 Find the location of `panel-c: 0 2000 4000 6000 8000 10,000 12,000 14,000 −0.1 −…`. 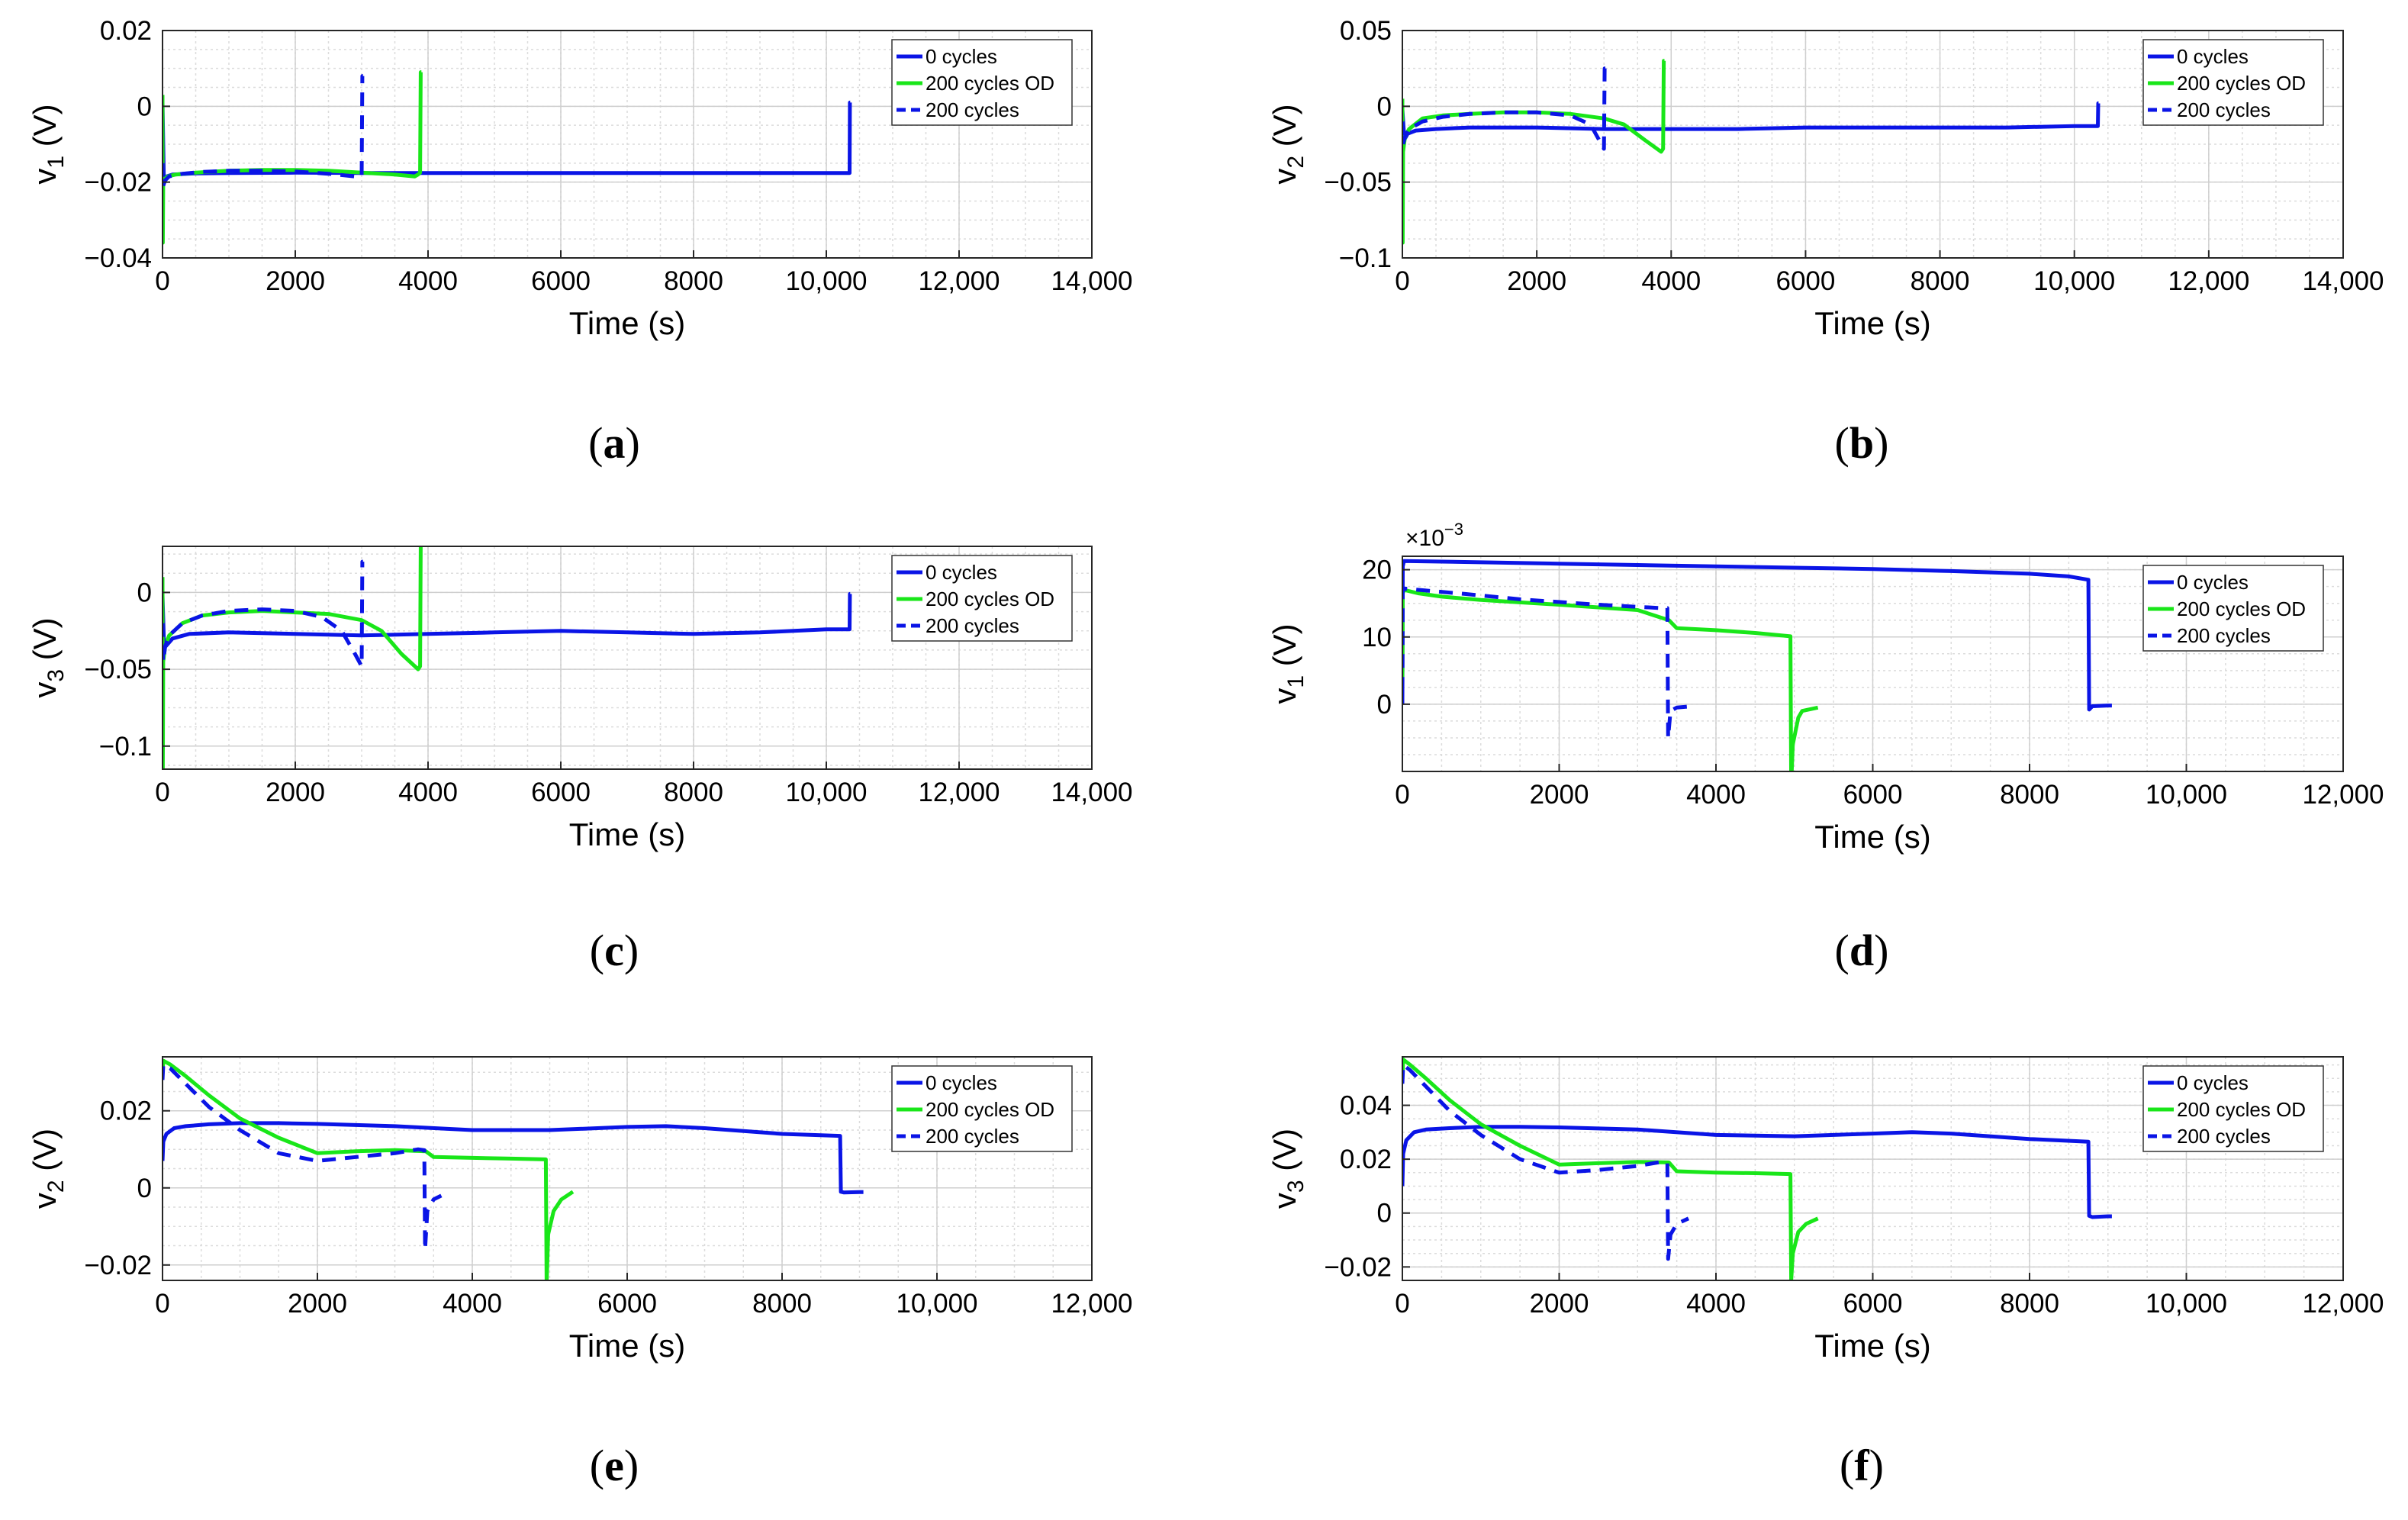

panel-c: 0 2000 4000 6000 8000 10,000 12,000 14,000 −0.1 −… is located at coordinates (580, 761).